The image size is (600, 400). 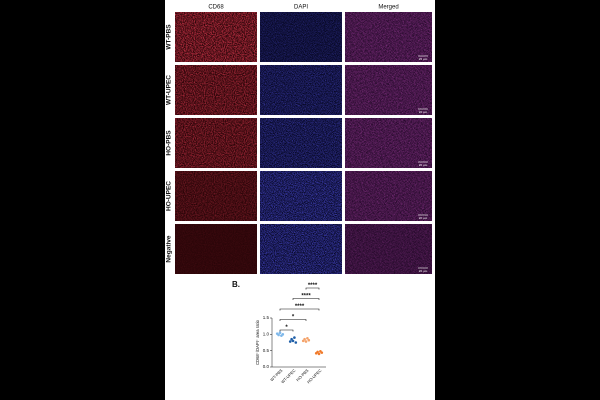 I want to click on row-label: HO-UPEC, so click(x=169, y=196).